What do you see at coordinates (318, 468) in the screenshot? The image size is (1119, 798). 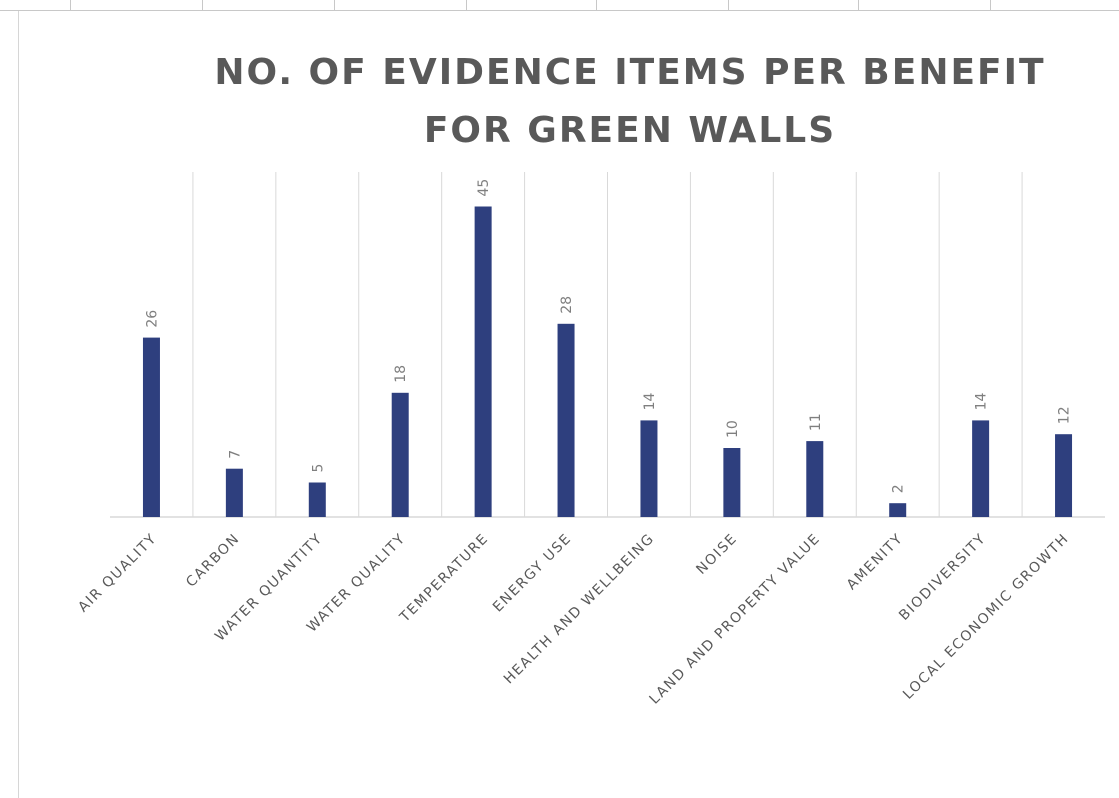 I see `data-label: 5` at bounding box center [318, 468].